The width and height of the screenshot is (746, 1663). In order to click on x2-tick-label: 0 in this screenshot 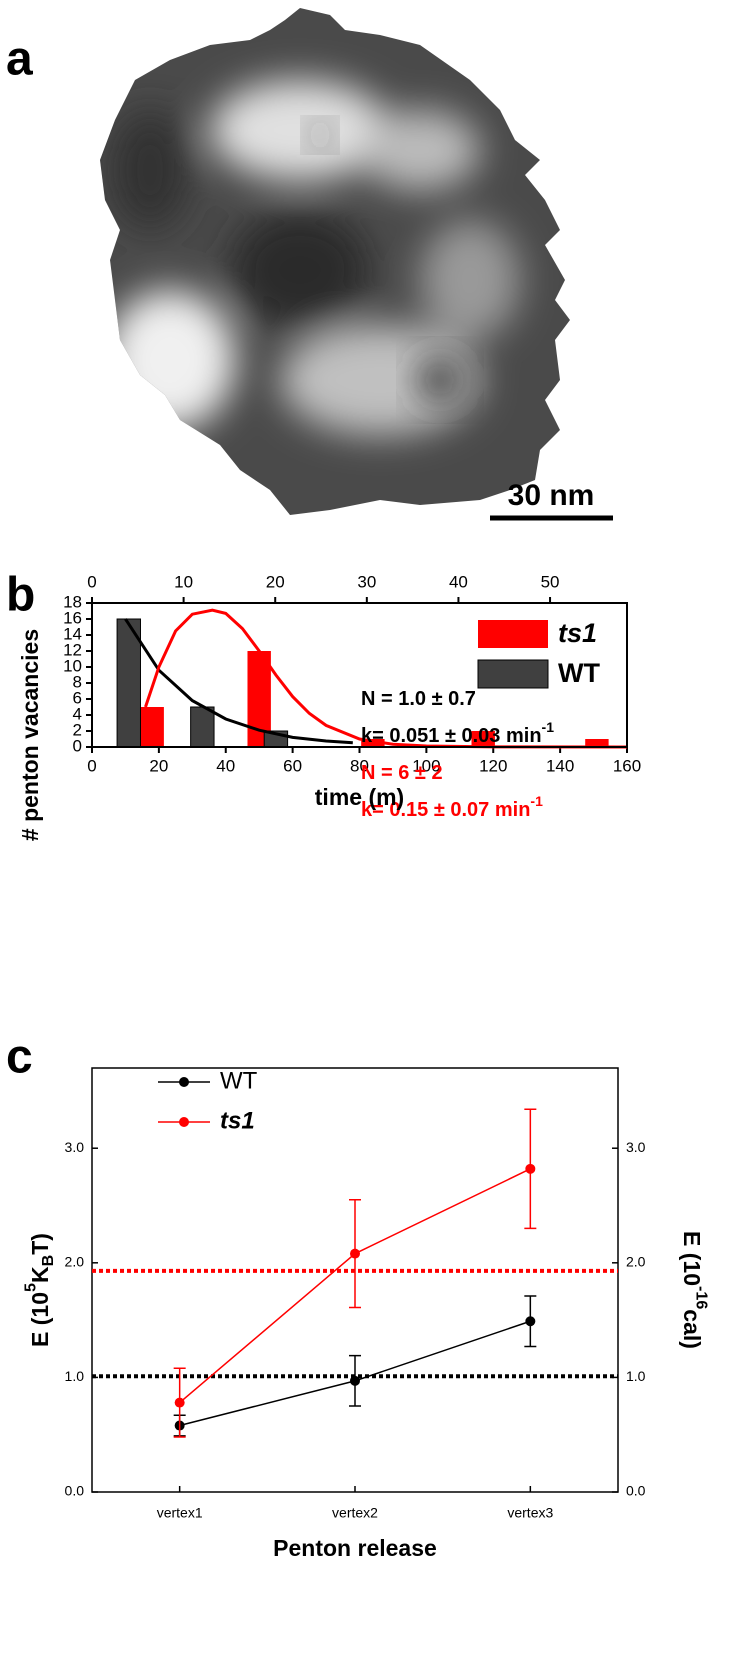, I will do `click(91, 581)`.